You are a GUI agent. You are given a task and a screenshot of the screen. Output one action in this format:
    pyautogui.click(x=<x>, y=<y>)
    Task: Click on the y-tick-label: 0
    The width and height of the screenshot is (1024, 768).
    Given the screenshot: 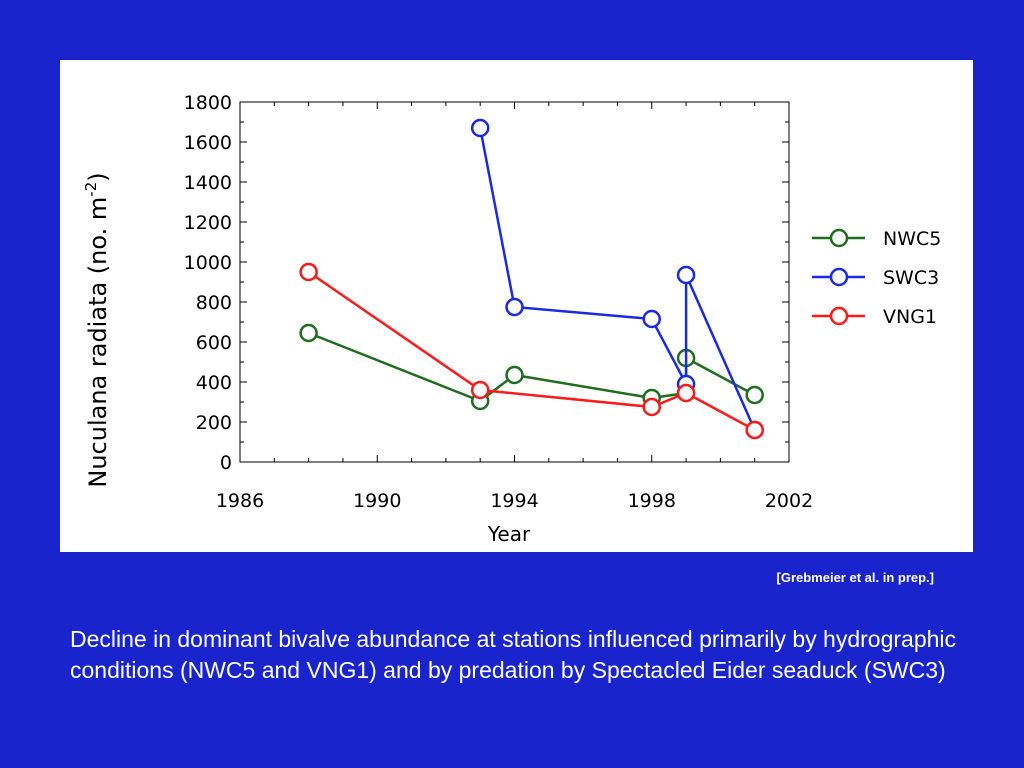 What is the action you would take?
    pyautogui.click(x=226, y=463)
    